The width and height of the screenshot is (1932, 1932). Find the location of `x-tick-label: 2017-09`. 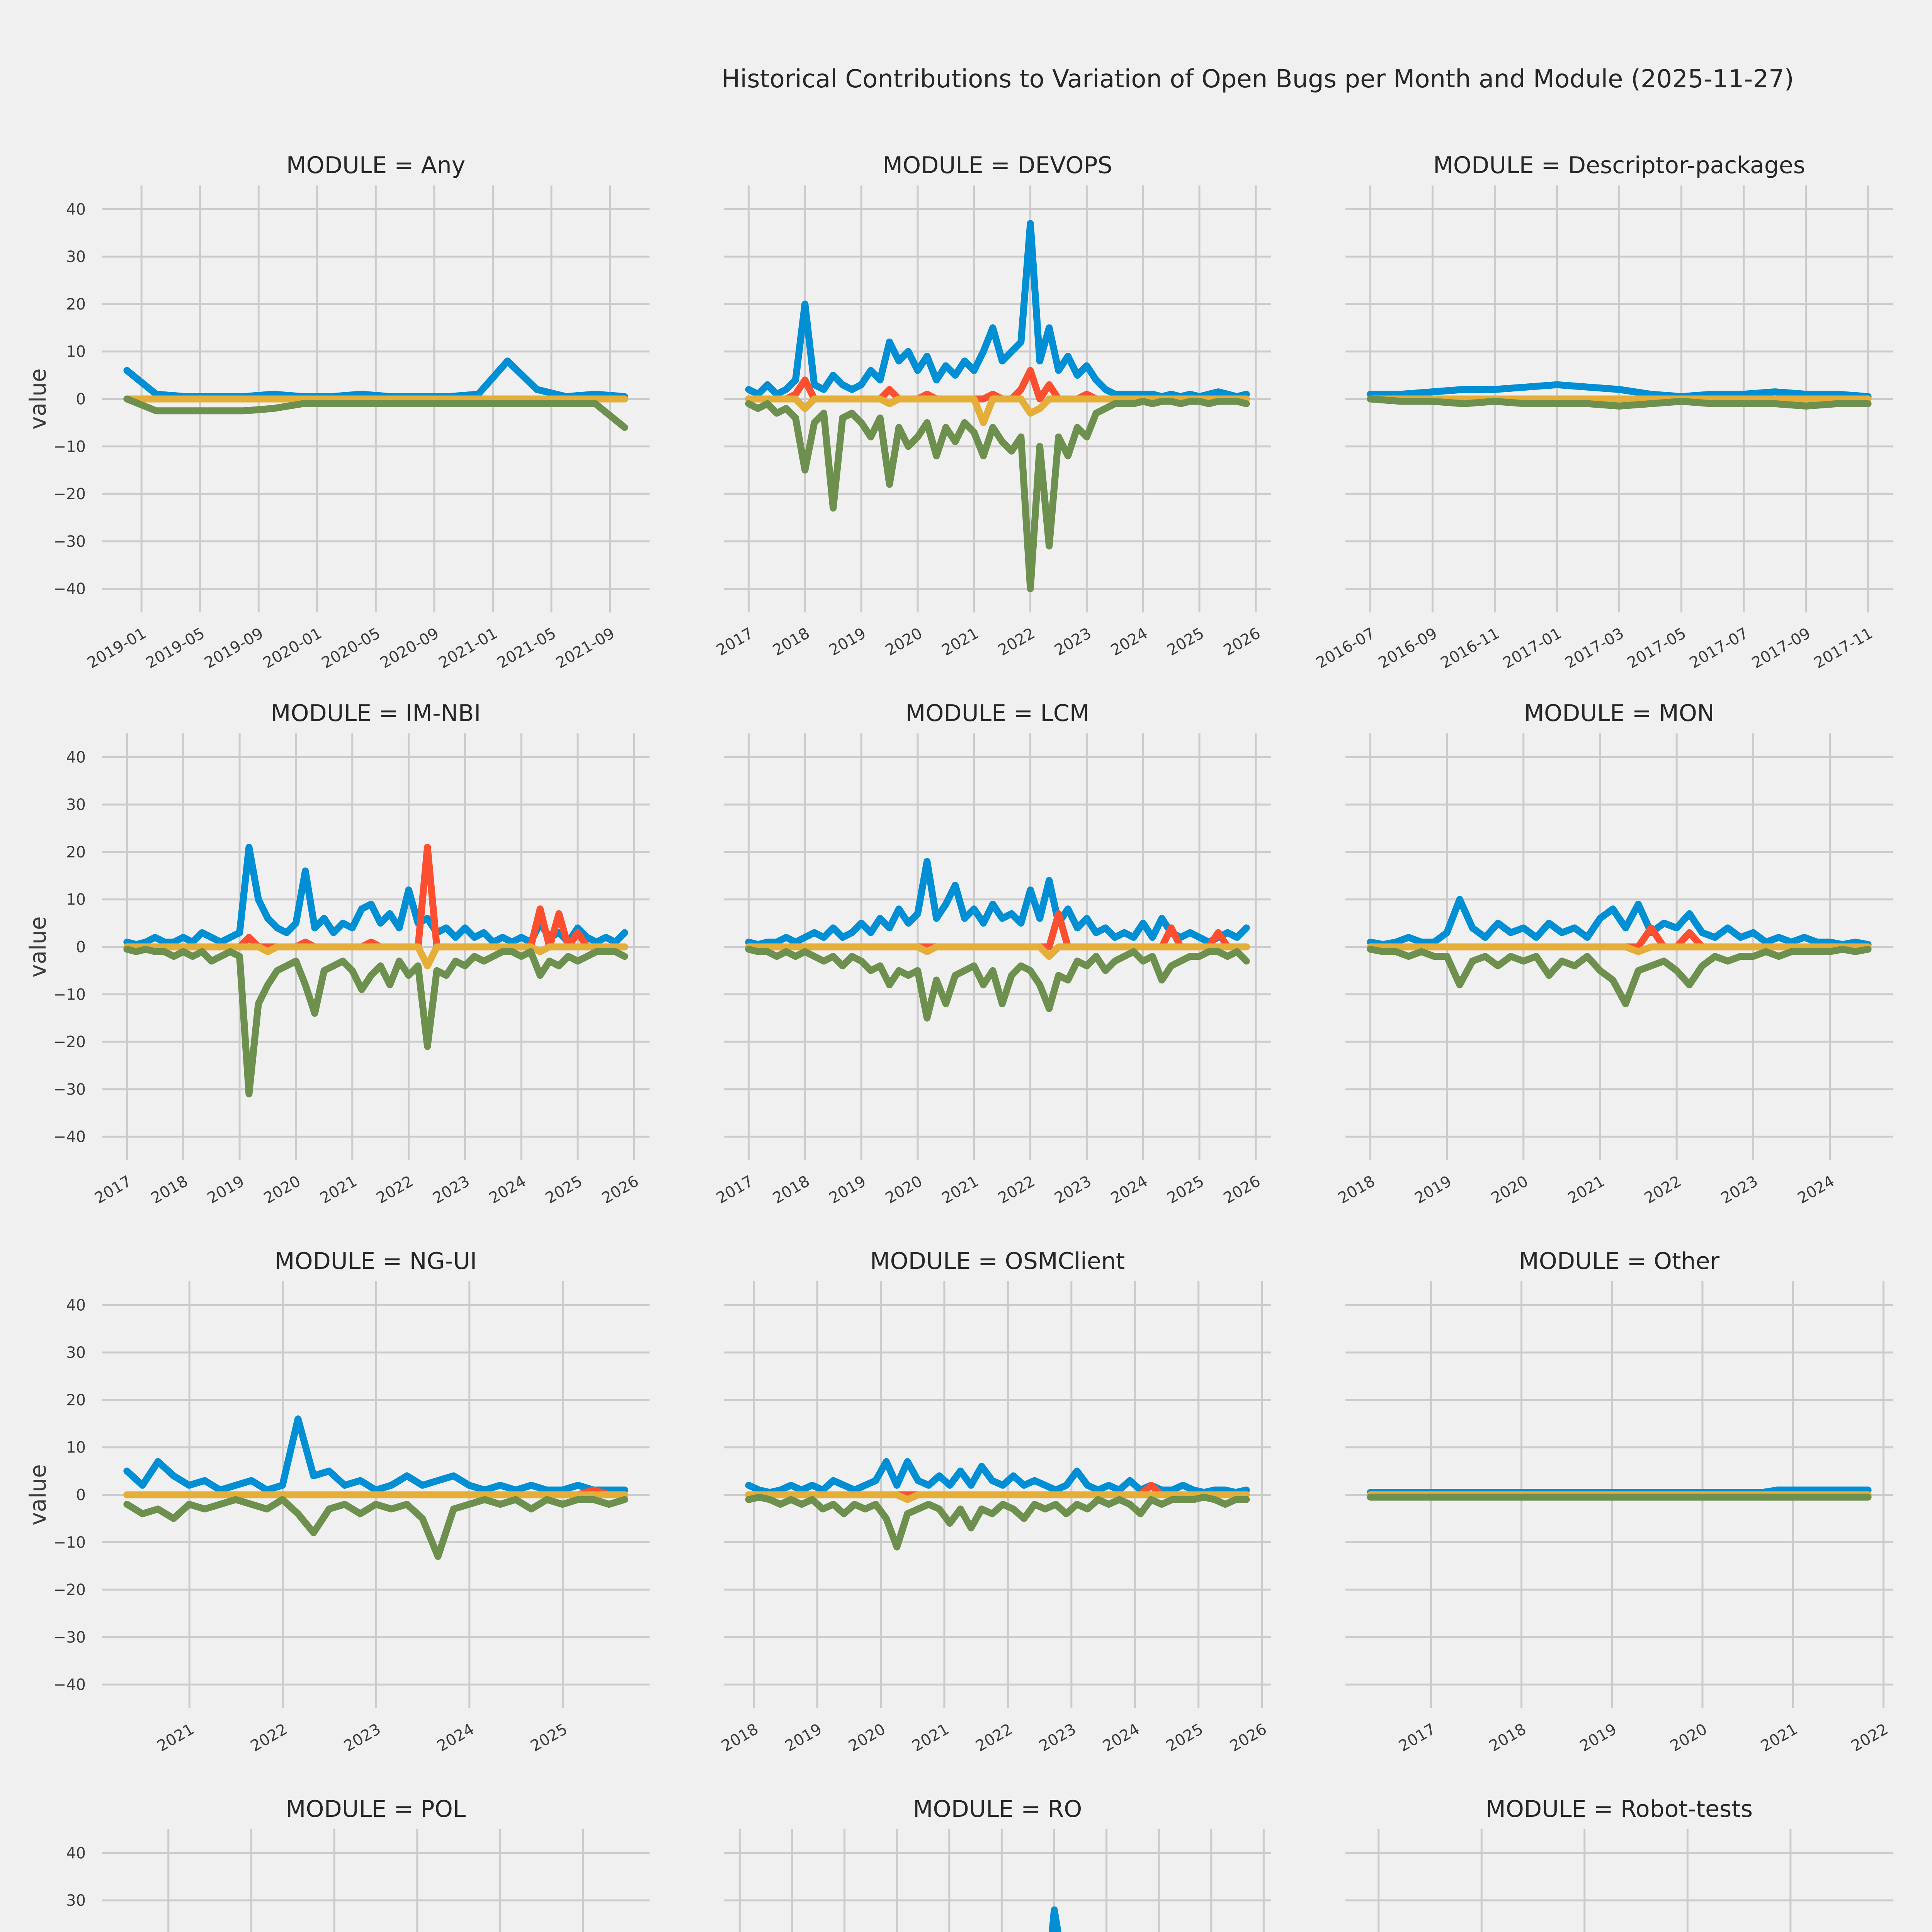

x-tick-label: 2017-09 is located at coordinates (1782, 648).